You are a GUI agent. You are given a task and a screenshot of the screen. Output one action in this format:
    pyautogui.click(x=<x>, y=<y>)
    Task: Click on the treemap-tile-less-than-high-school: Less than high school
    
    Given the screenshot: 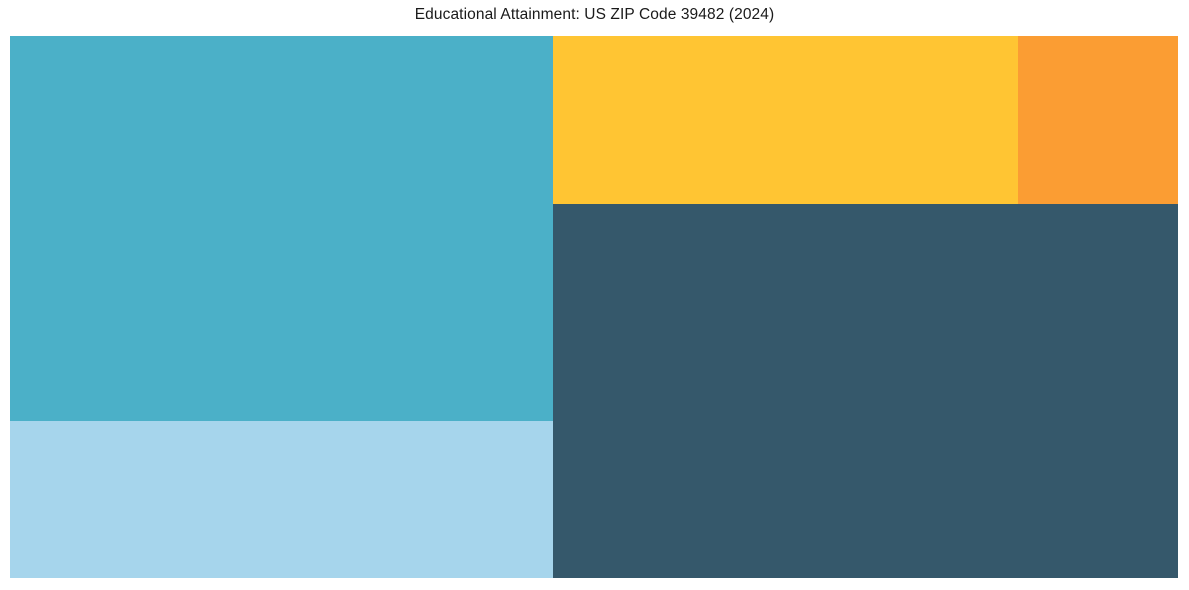 What is the action you would take?
    pyautogui.click(x=785, y=120)
    